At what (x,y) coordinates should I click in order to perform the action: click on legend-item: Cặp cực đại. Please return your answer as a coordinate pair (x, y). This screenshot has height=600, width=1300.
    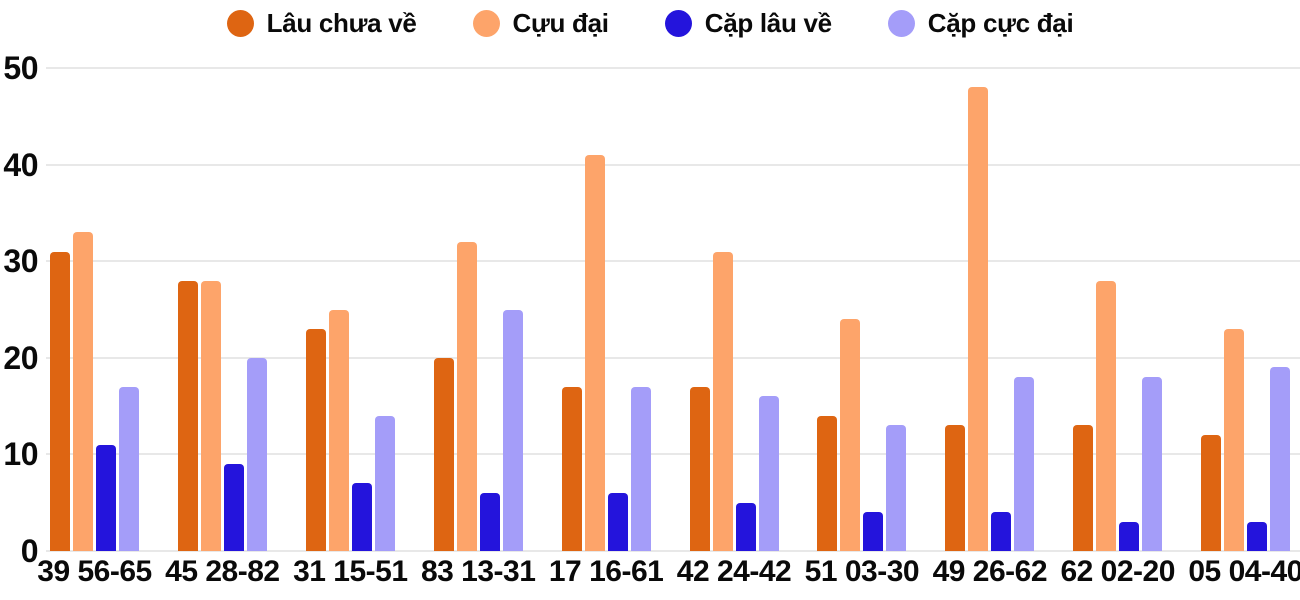
    Looking at the image, I should click on (980, 23).